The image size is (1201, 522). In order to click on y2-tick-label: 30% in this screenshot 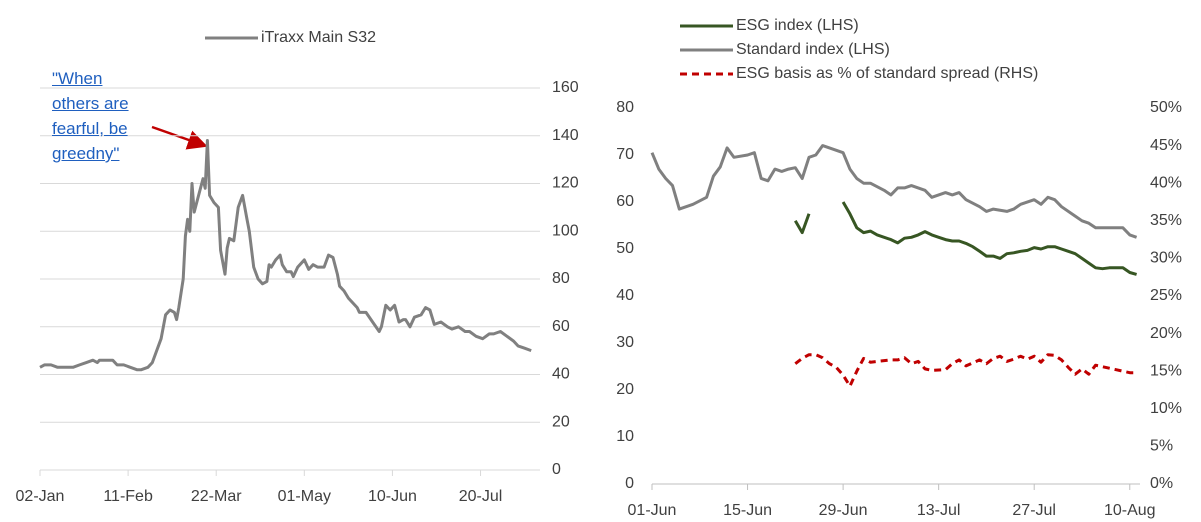, I will do `click(1166, 258)`.